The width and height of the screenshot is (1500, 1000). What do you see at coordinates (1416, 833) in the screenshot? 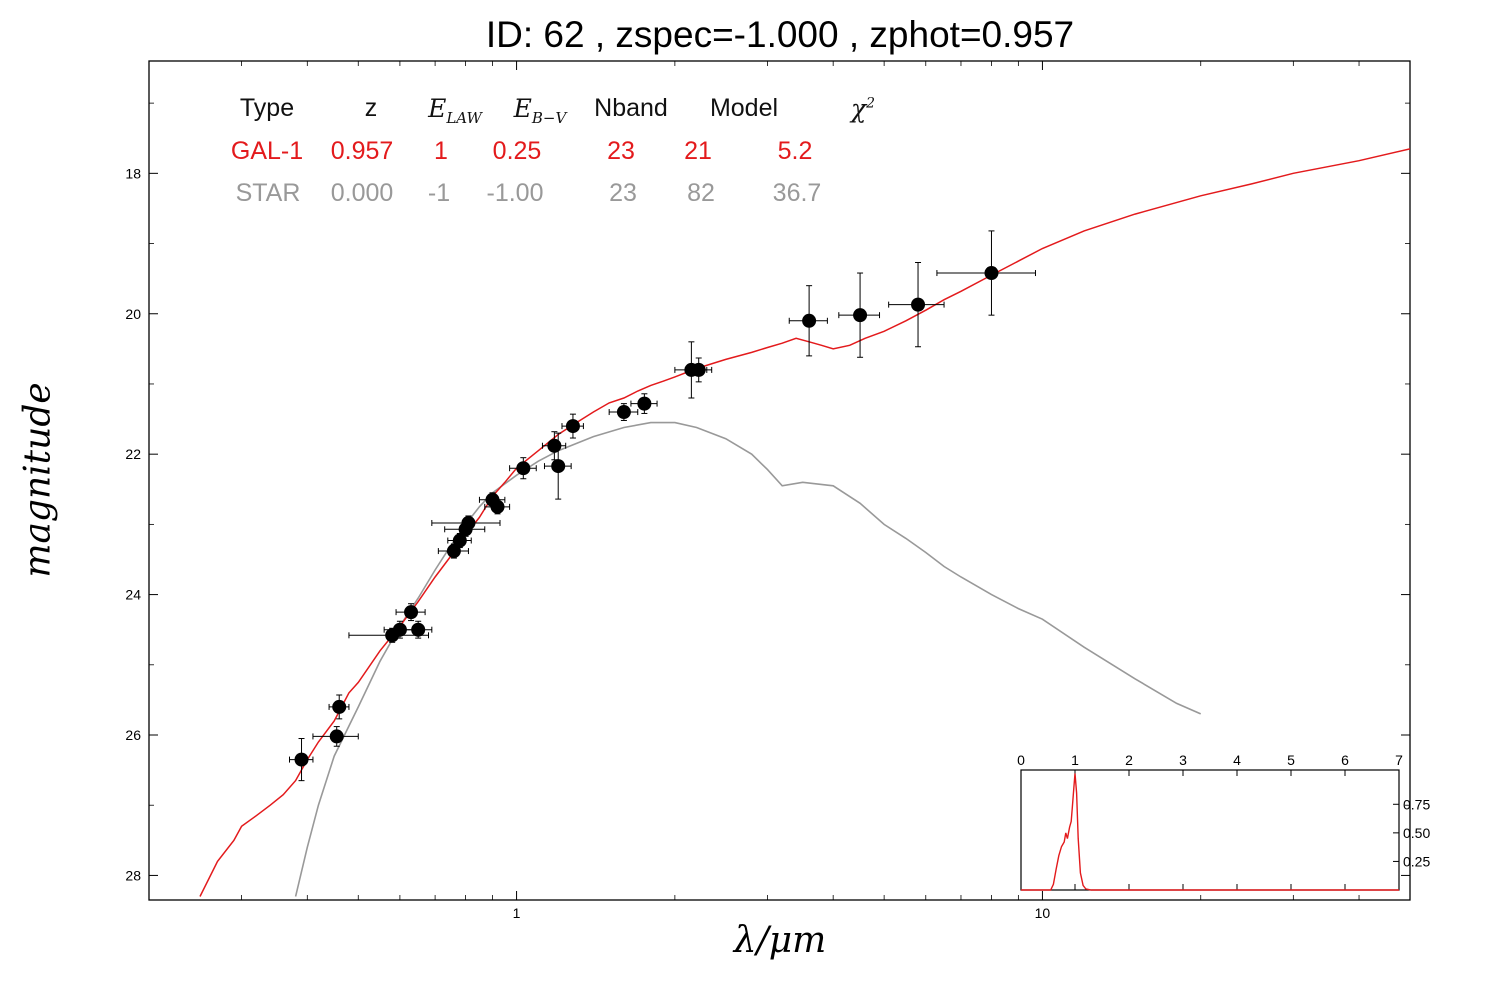
I see `inset-y-tick-label: 0.50` at bounding box center [1416, 833].